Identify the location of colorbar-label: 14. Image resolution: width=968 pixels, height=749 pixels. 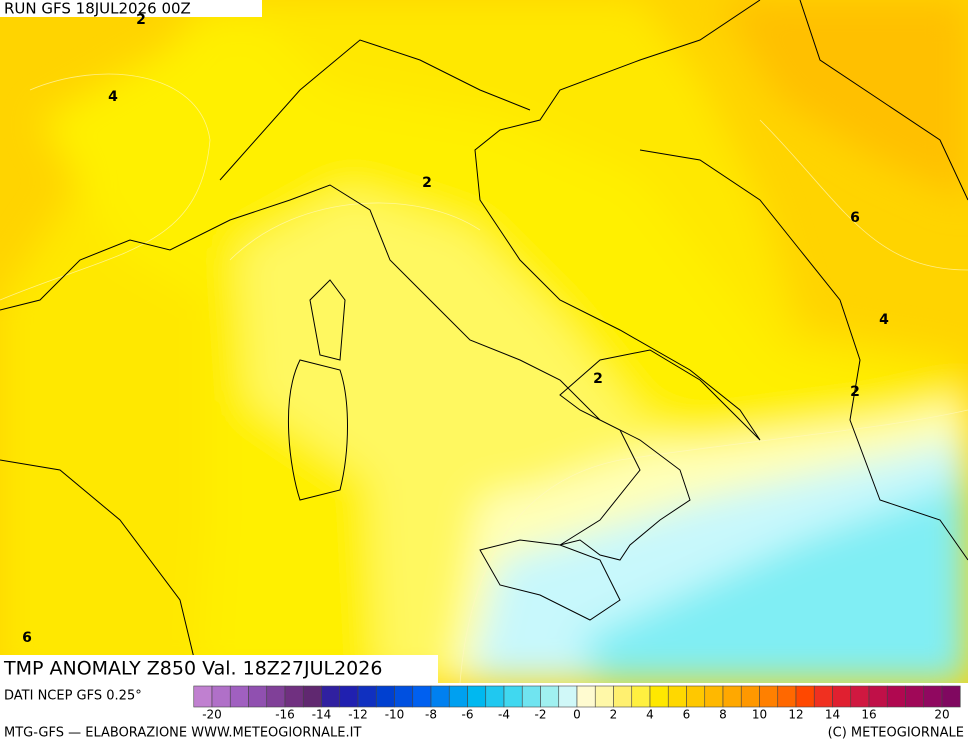
(832, 715).